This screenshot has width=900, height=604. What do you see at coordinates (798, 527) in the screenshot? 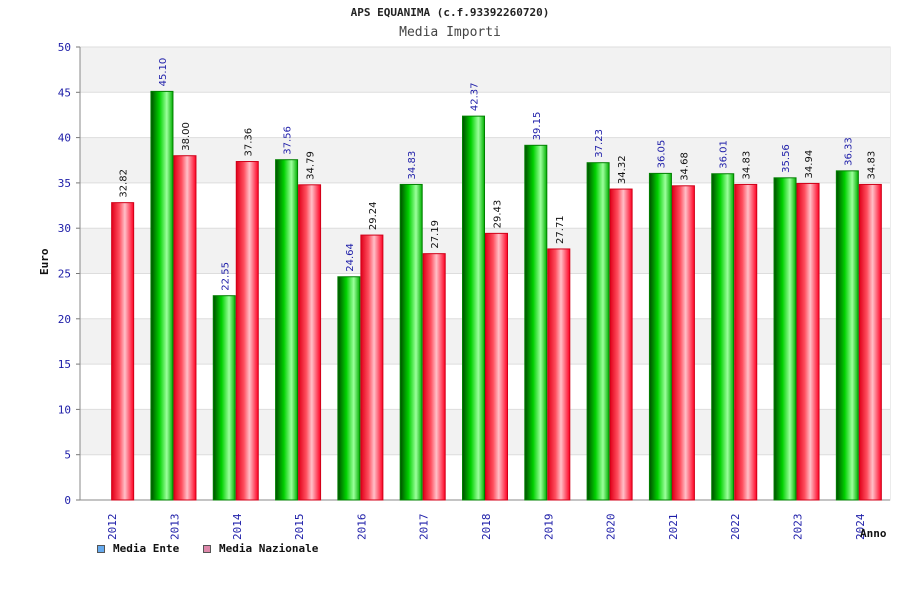
I see `x-tick-label: 2023` at bounding box center [798, 527].